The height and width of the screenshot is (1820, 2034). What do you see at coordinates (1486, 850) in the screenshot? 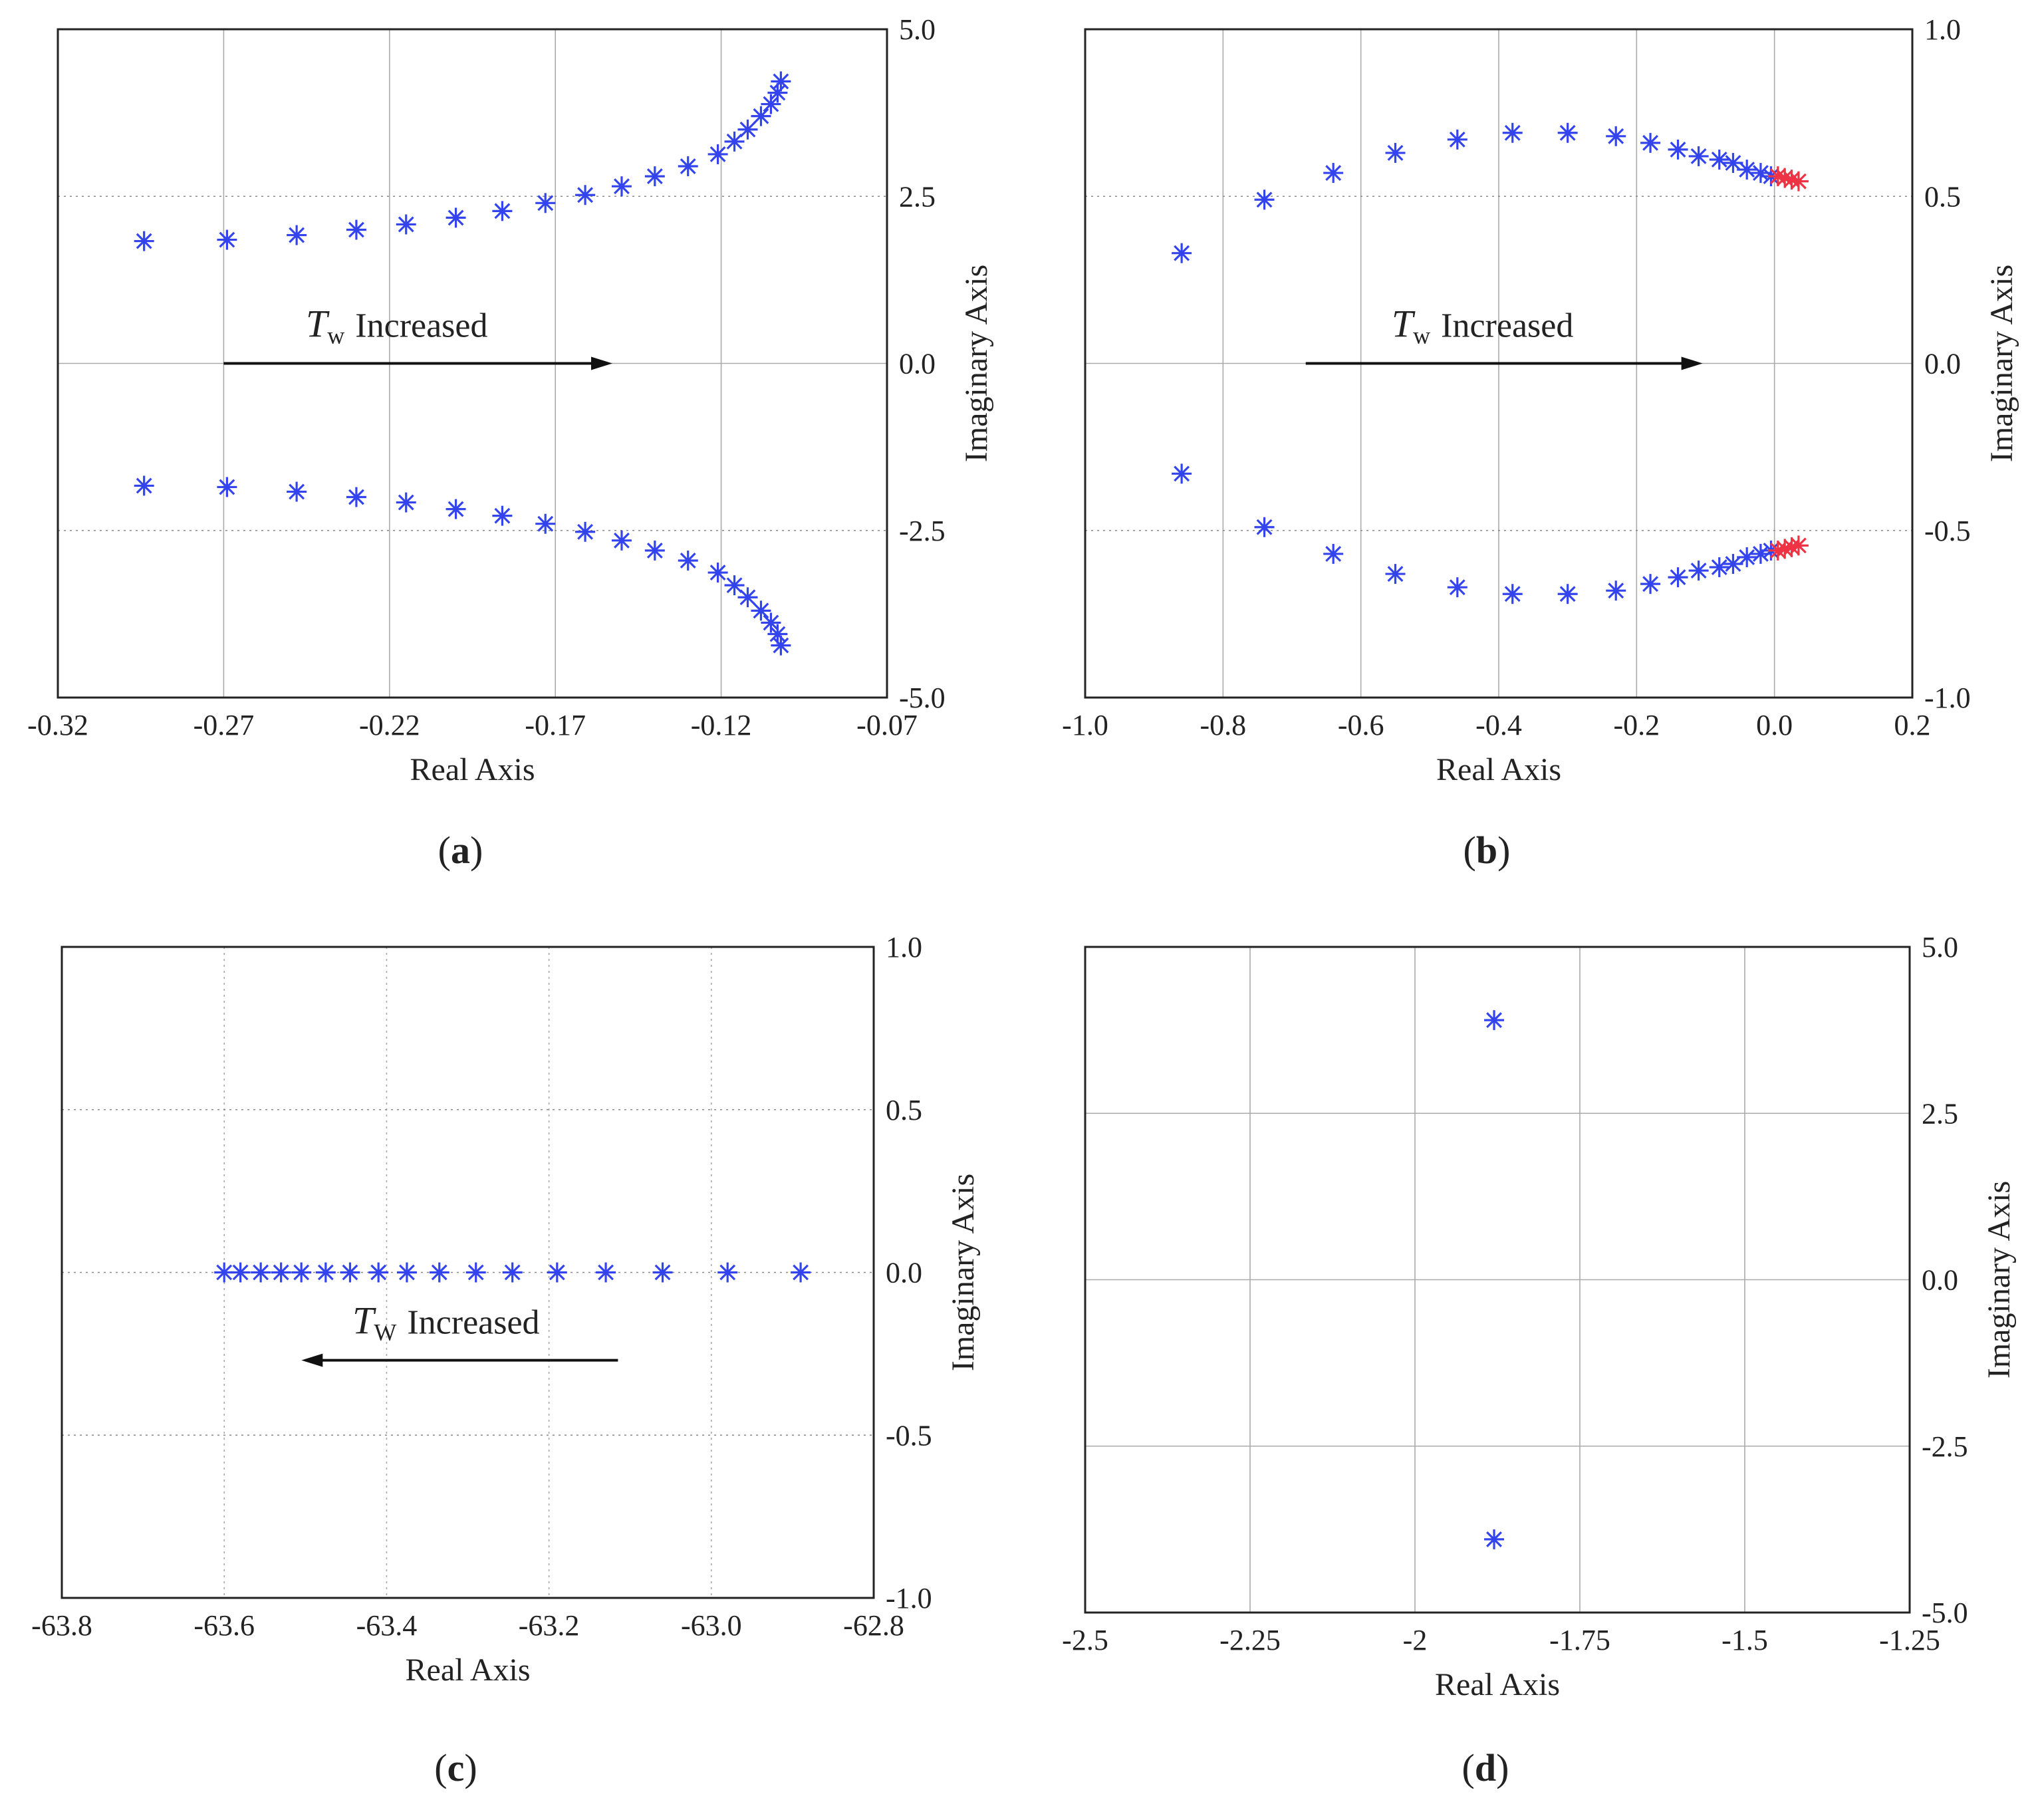
I see `panel-label-letter: b` at bounding box center [1486, 850].